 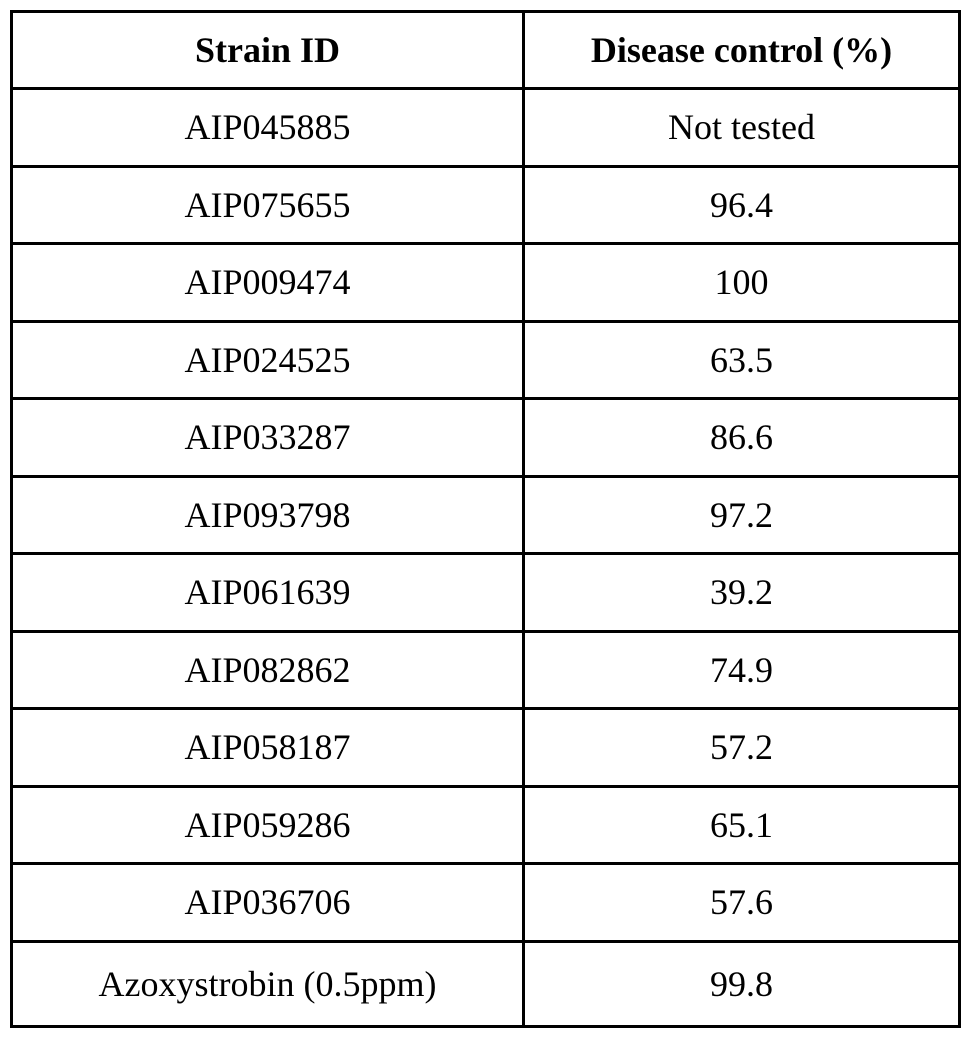 I want to click on table-cell: 97.2, so click(x=742, y=515).